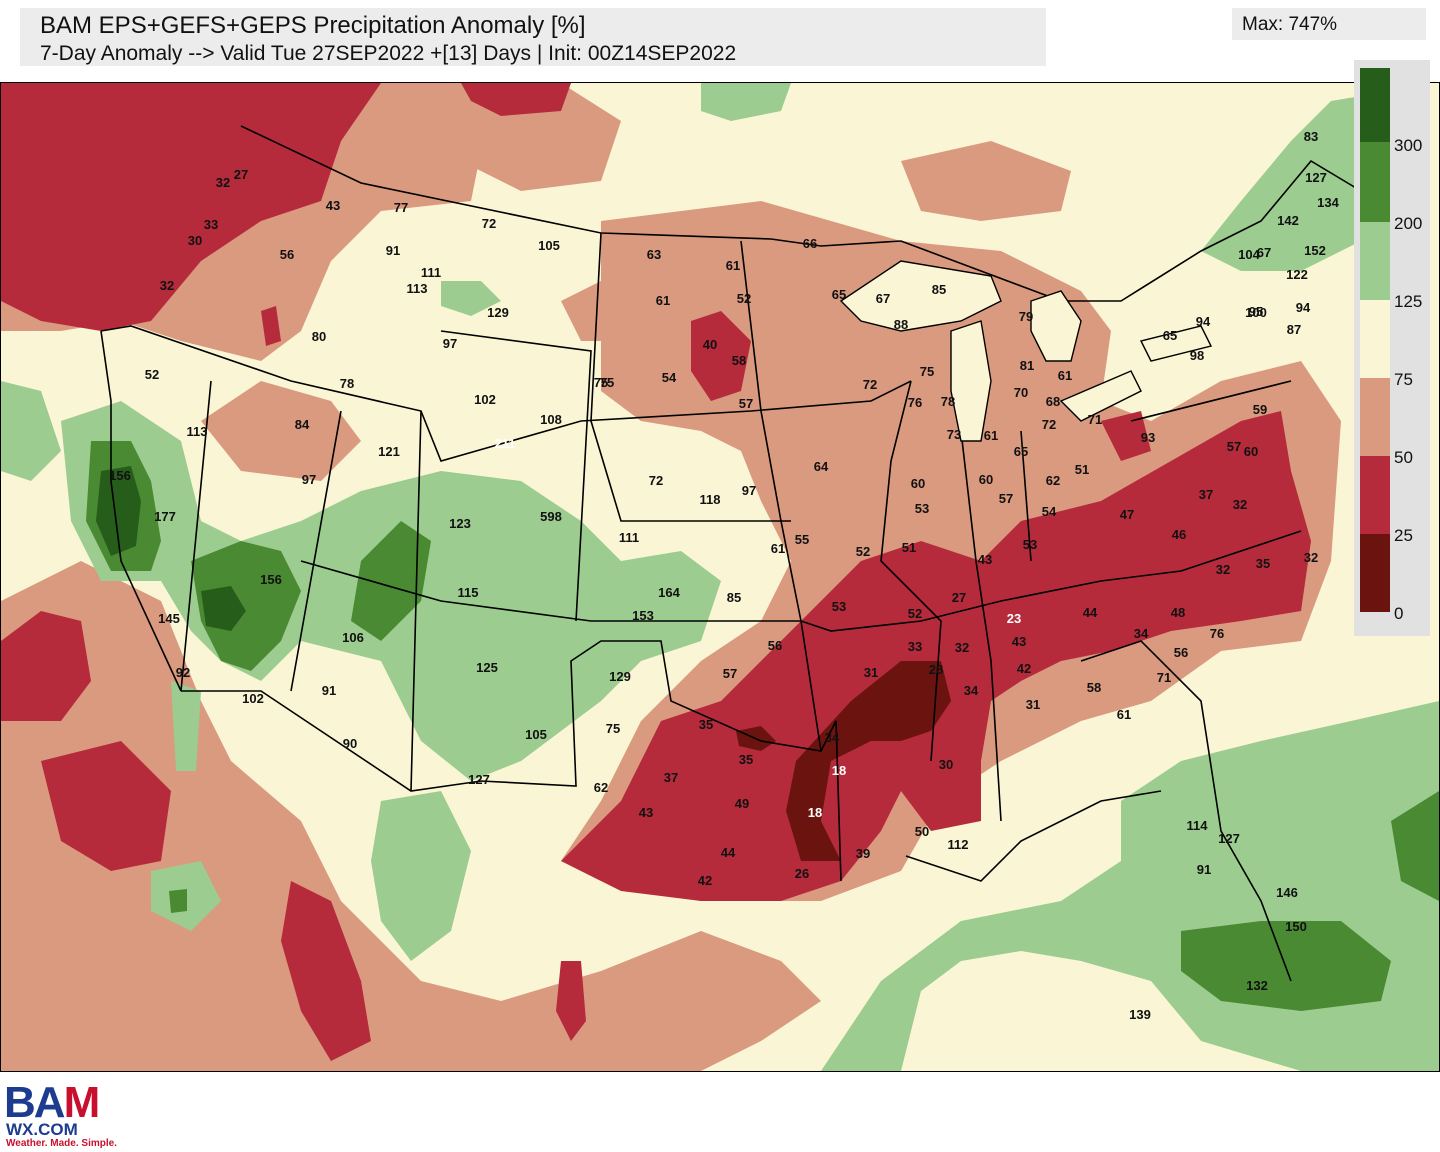  What do you see at coordinates (971, 690) in the screenshot?
I see `station-value: 34` at bounding box center [971, 690].